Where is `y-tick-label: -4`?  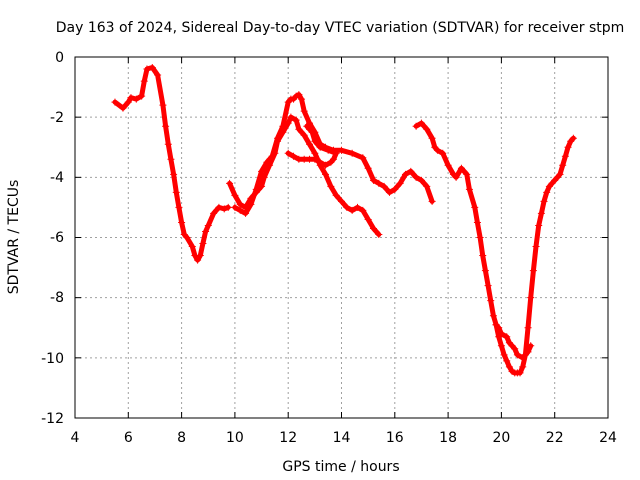 y-tick-label: -4 is located at coordinates (57, 178).